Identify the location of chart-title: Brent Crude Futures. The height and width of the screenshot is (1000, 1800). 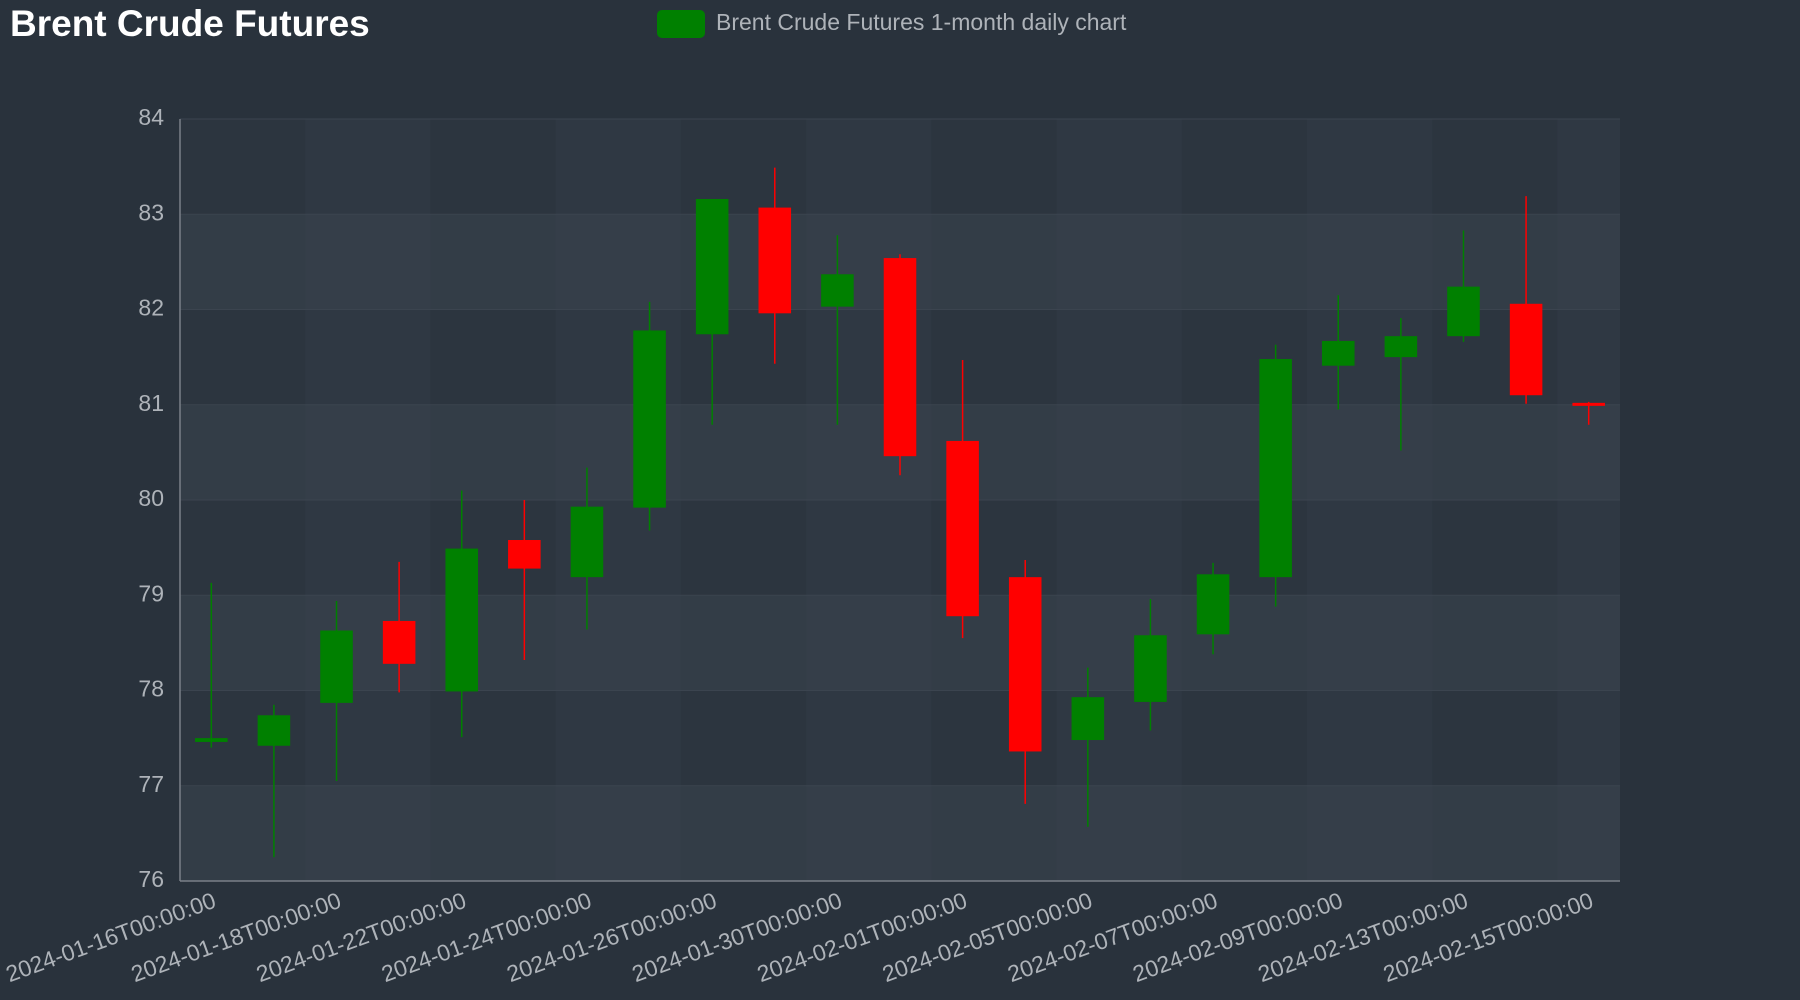
(190, 23).